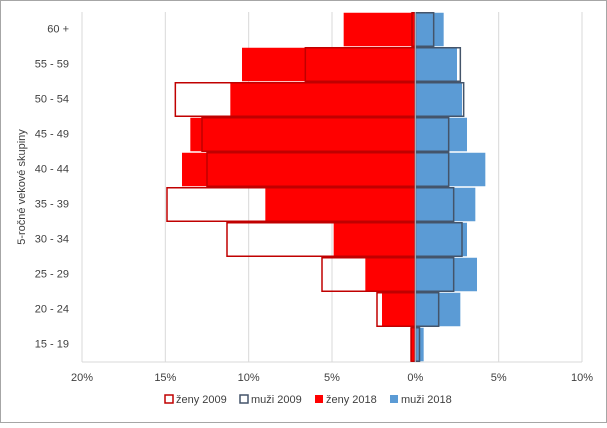  I want to click on legend-label: muži 2009, so click(276, 400).